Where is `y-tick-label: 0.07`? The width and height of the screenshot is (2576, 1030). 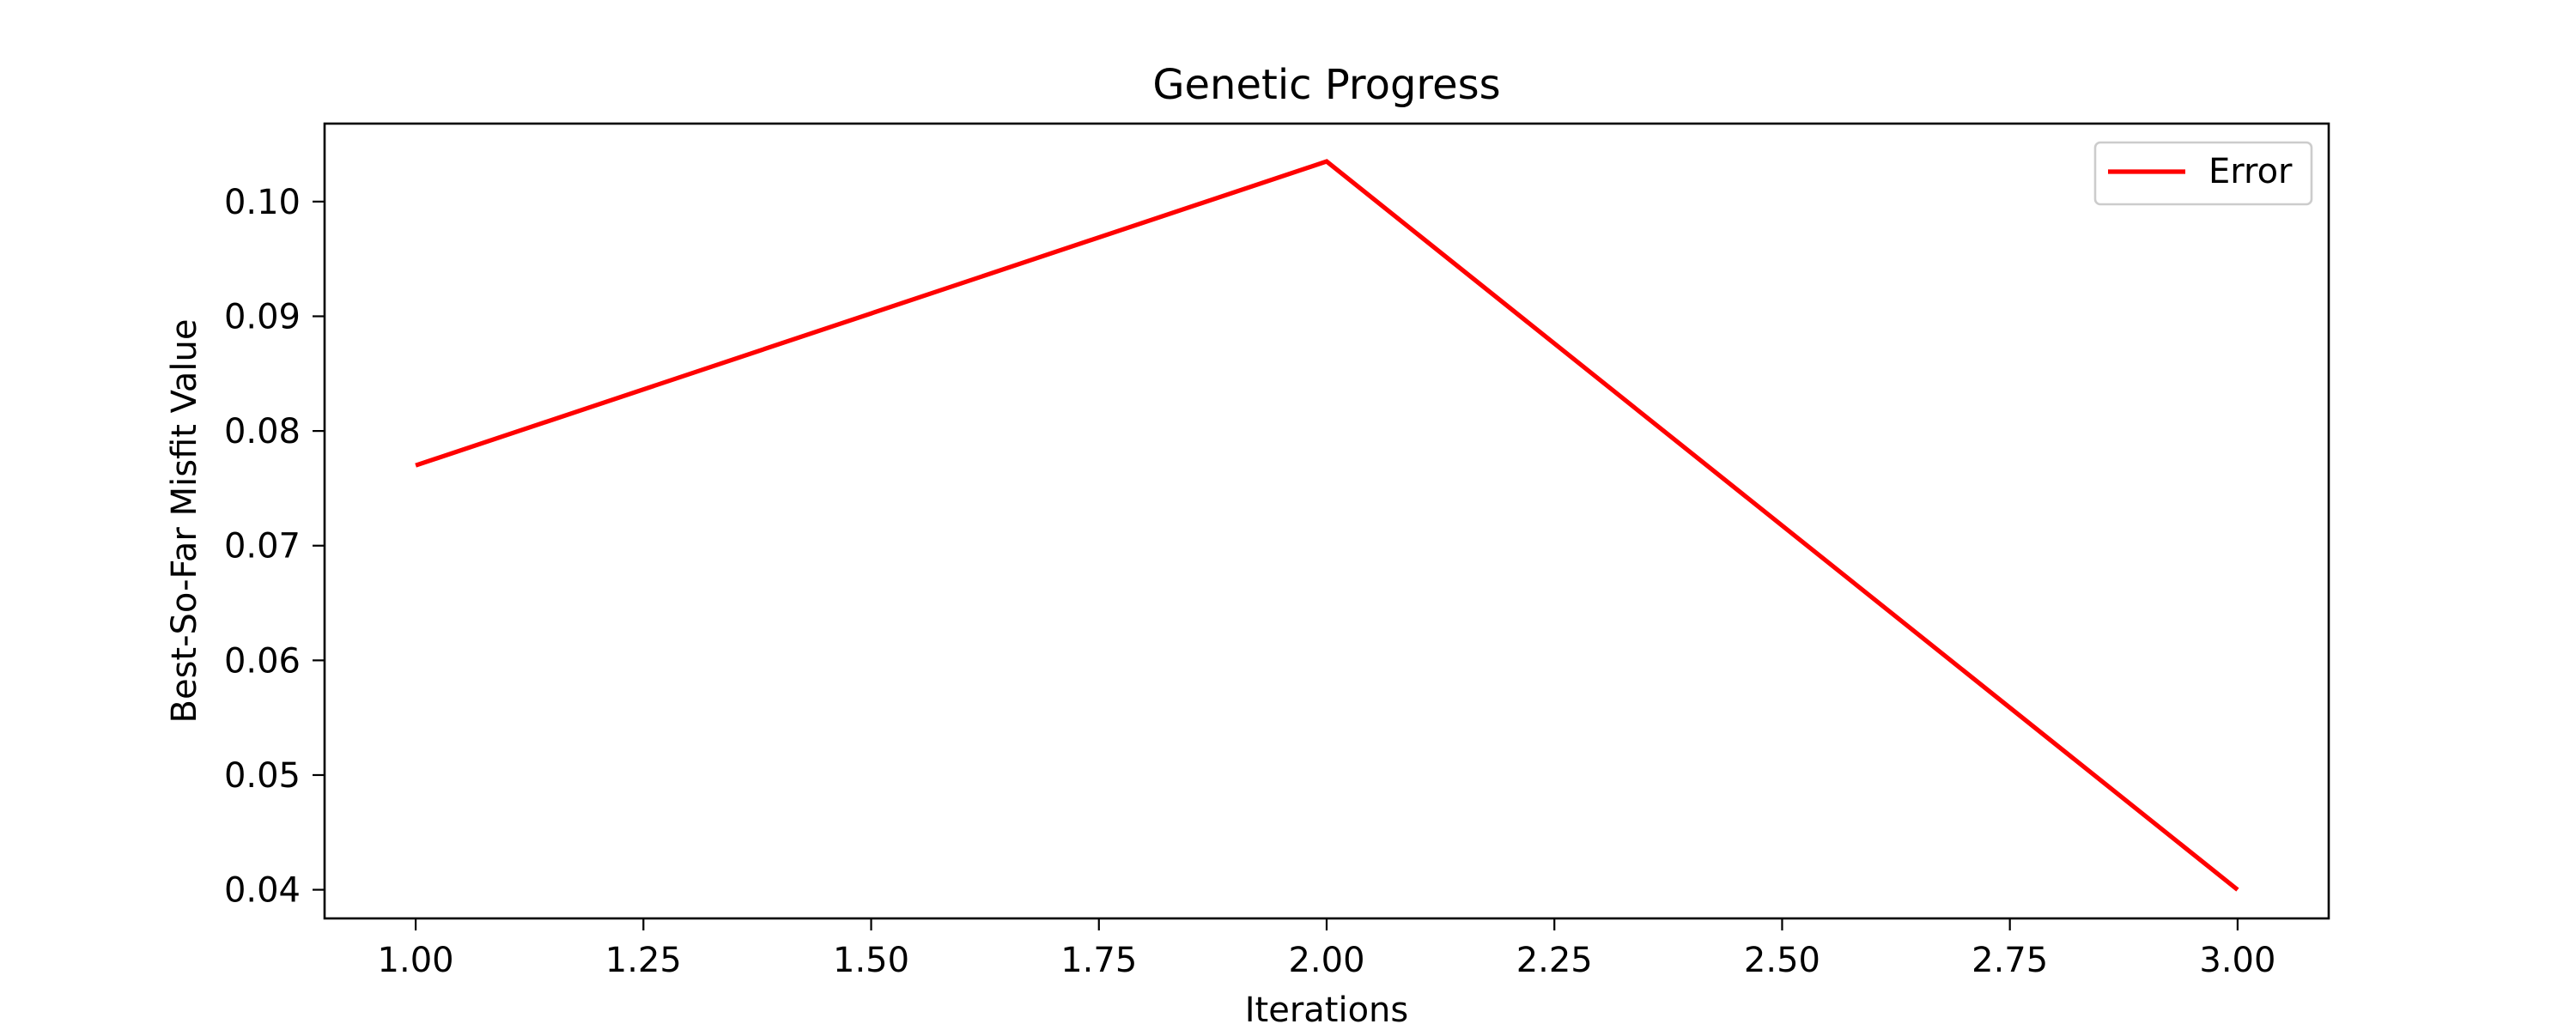 y-tick-label: 0.07 is located at coordinates (262, 546).